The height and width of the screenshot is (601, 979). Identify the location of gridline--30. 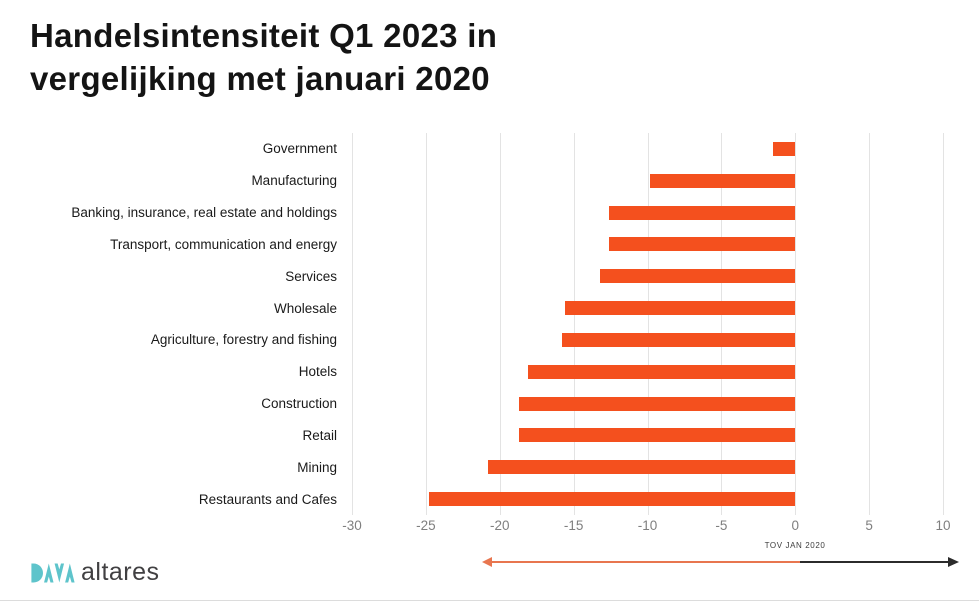
(352, 324).